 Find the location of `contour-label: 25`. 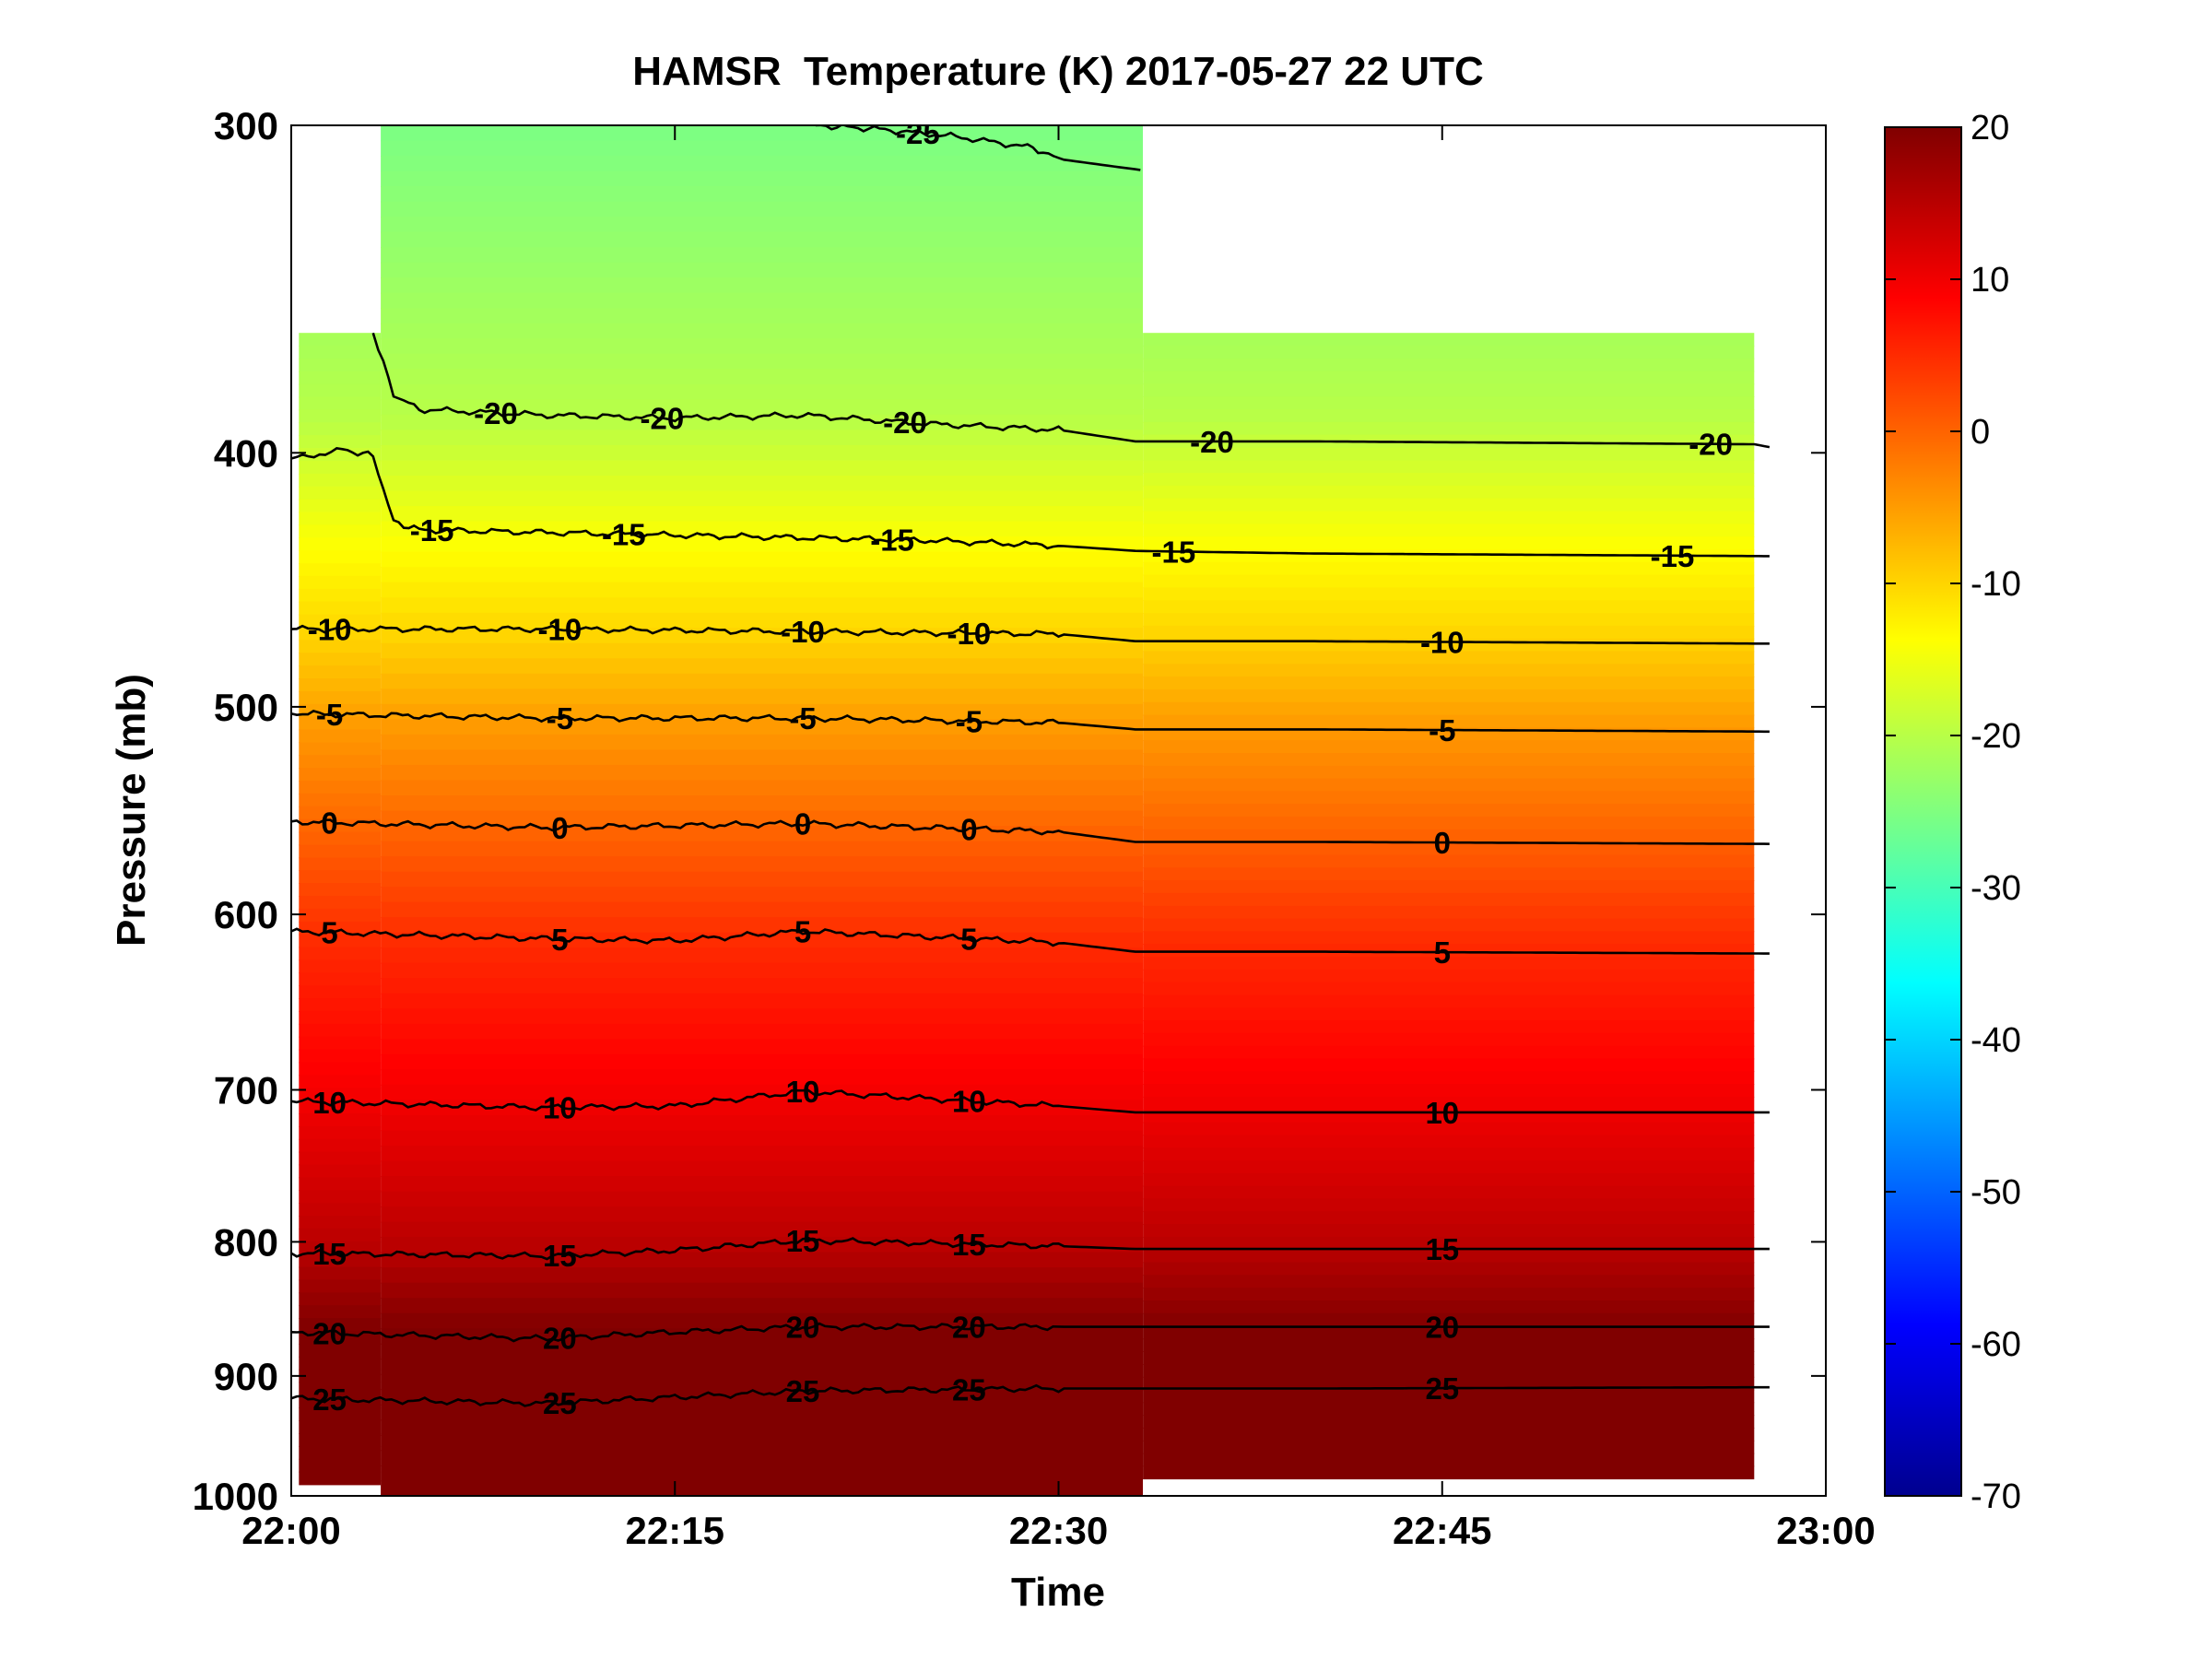

contour-label: 25 is located at coordinates (803, 1391).